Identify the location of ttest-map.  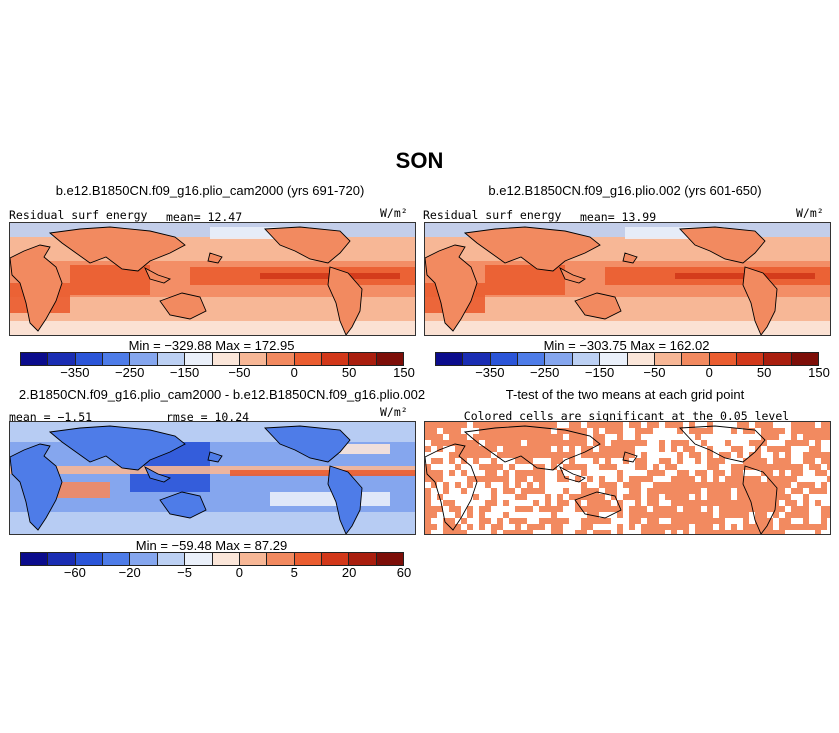
(627, 478).